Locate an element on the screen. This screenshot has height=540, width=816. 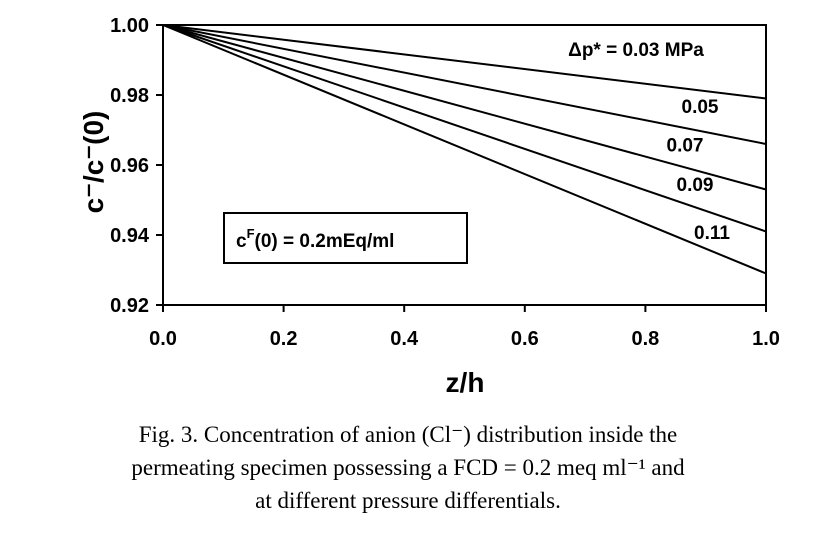
x-tick-label: 0.2 is located at coordinates (284, 339).